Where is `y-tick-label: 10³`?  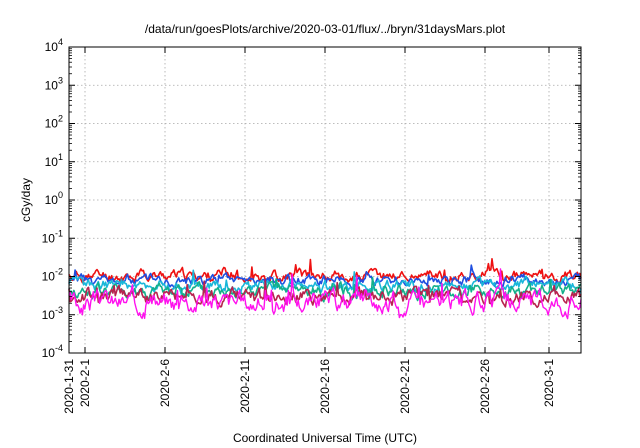 y-tick-label: 10³ is located at coordinates (54, 83).